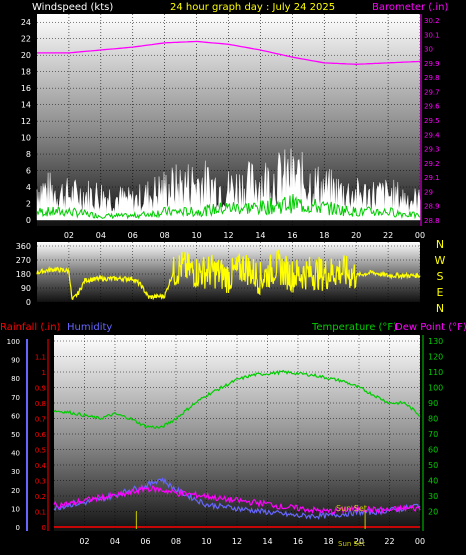  I want to click on wind-x-tick-label: 00, so click(420, 235).